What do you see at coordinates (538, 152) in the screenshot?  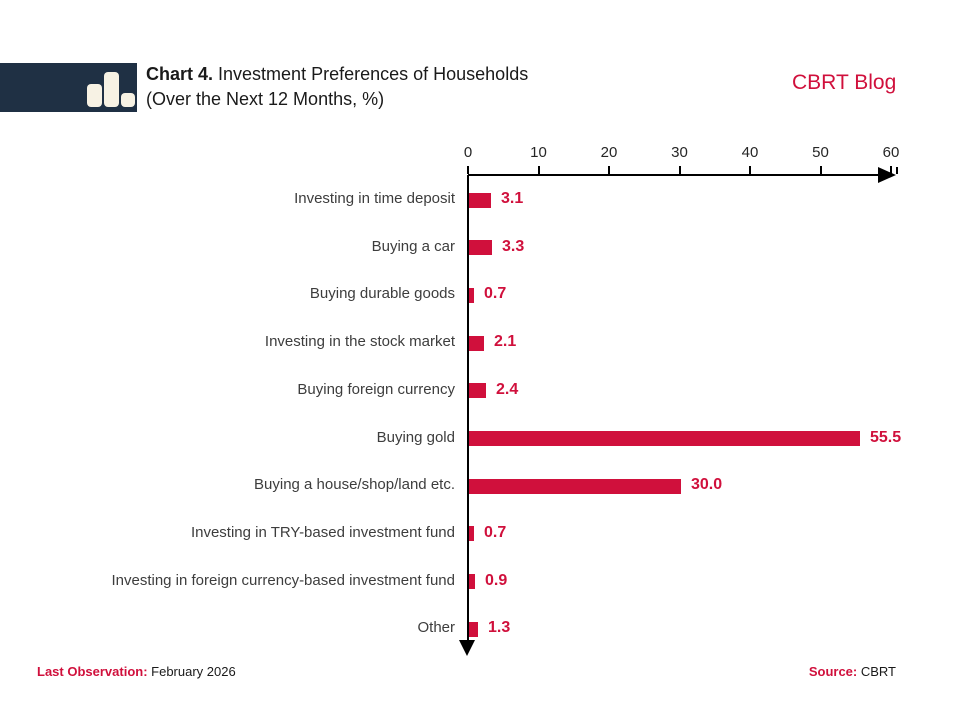 I see `x-axis-tick-label: 10` at bounding box center [538, 152].